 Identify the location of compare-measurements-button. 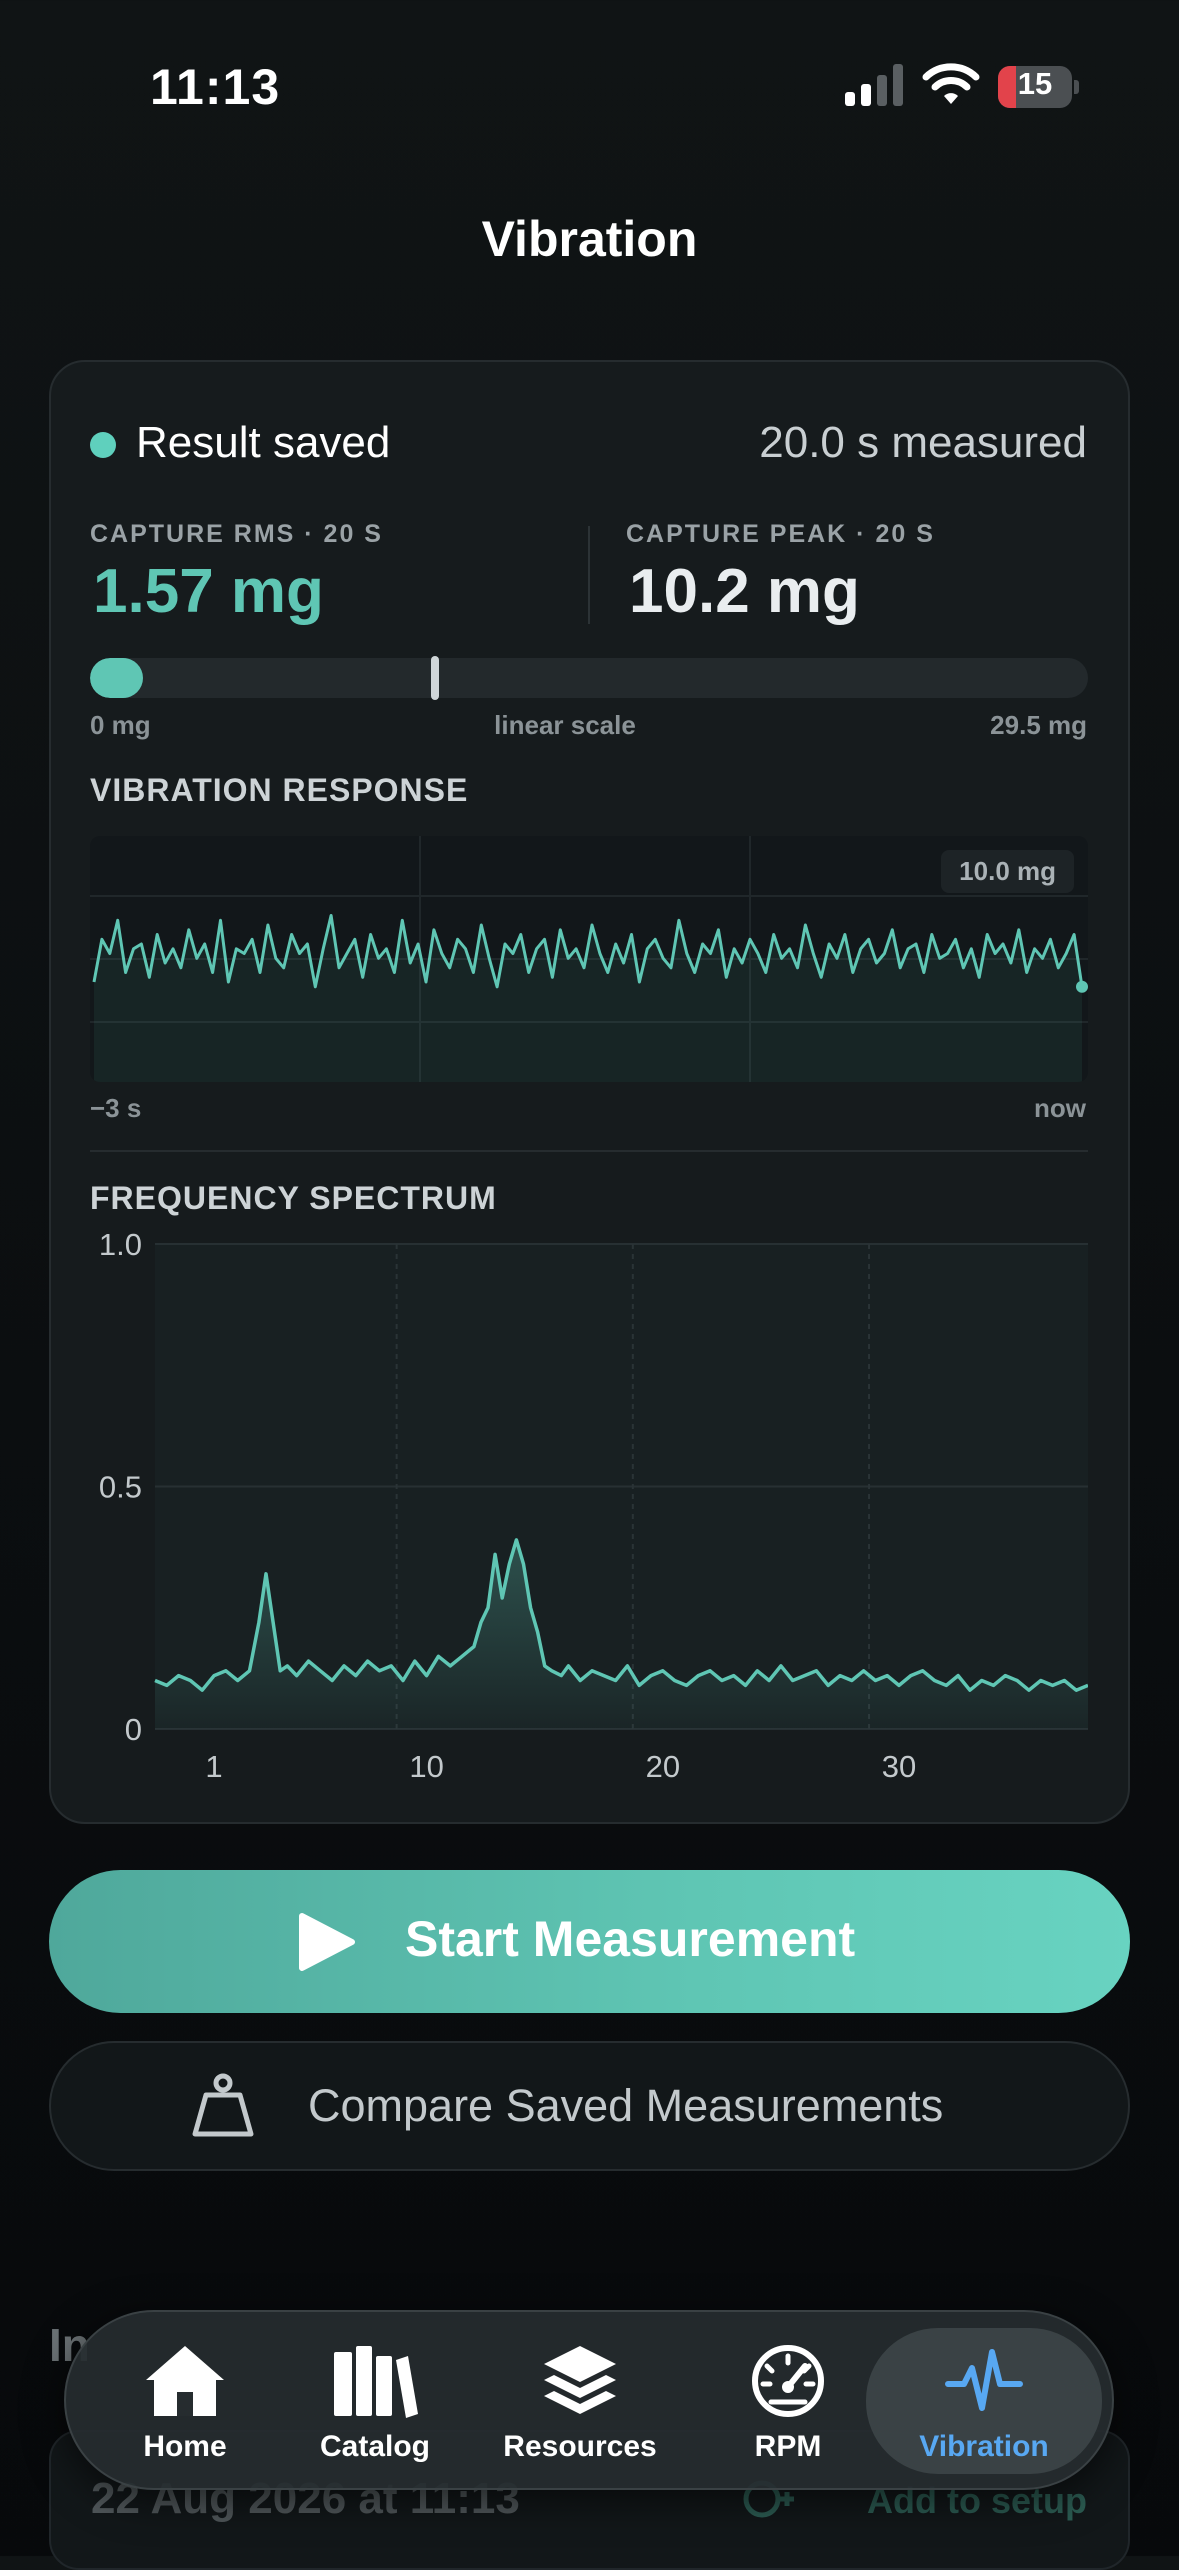
(589, 2106).